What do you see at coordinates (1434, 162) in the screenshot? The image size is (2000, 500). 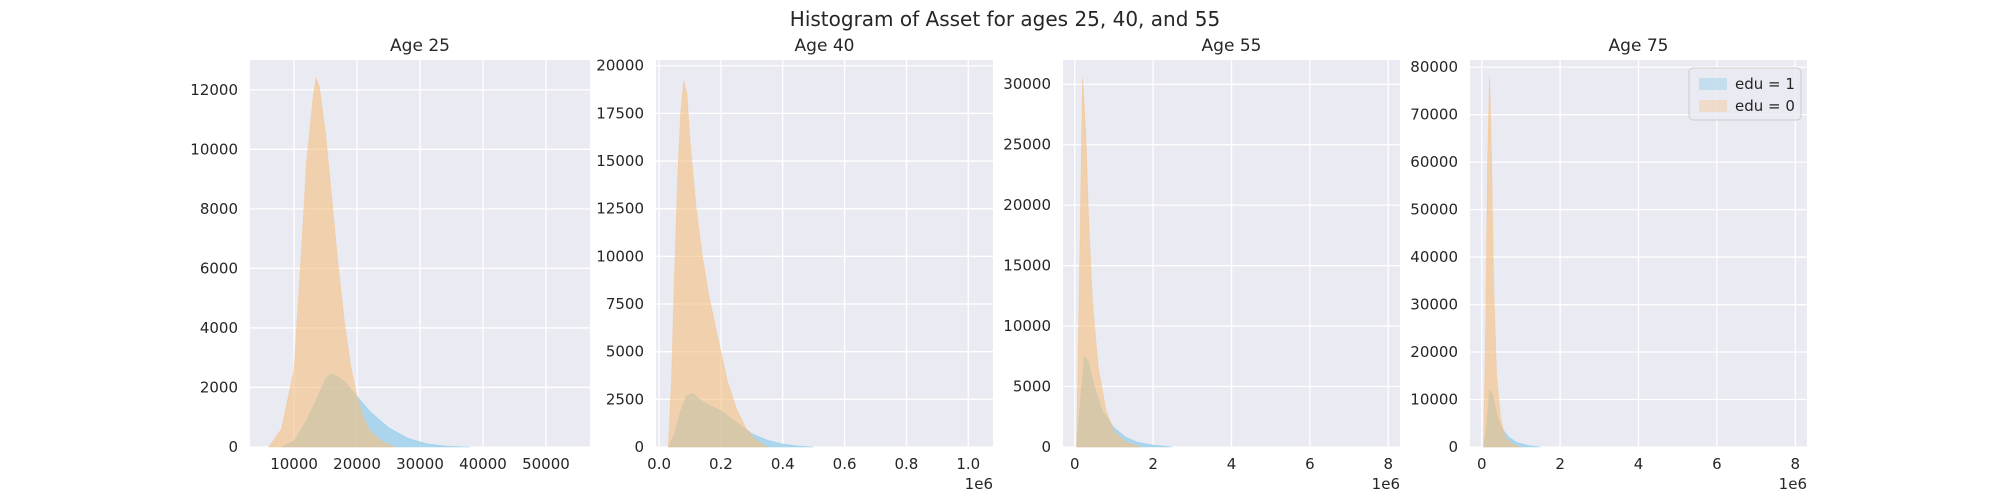 I see `y-tick-label: 60000` at bounding box center [1434, 162].